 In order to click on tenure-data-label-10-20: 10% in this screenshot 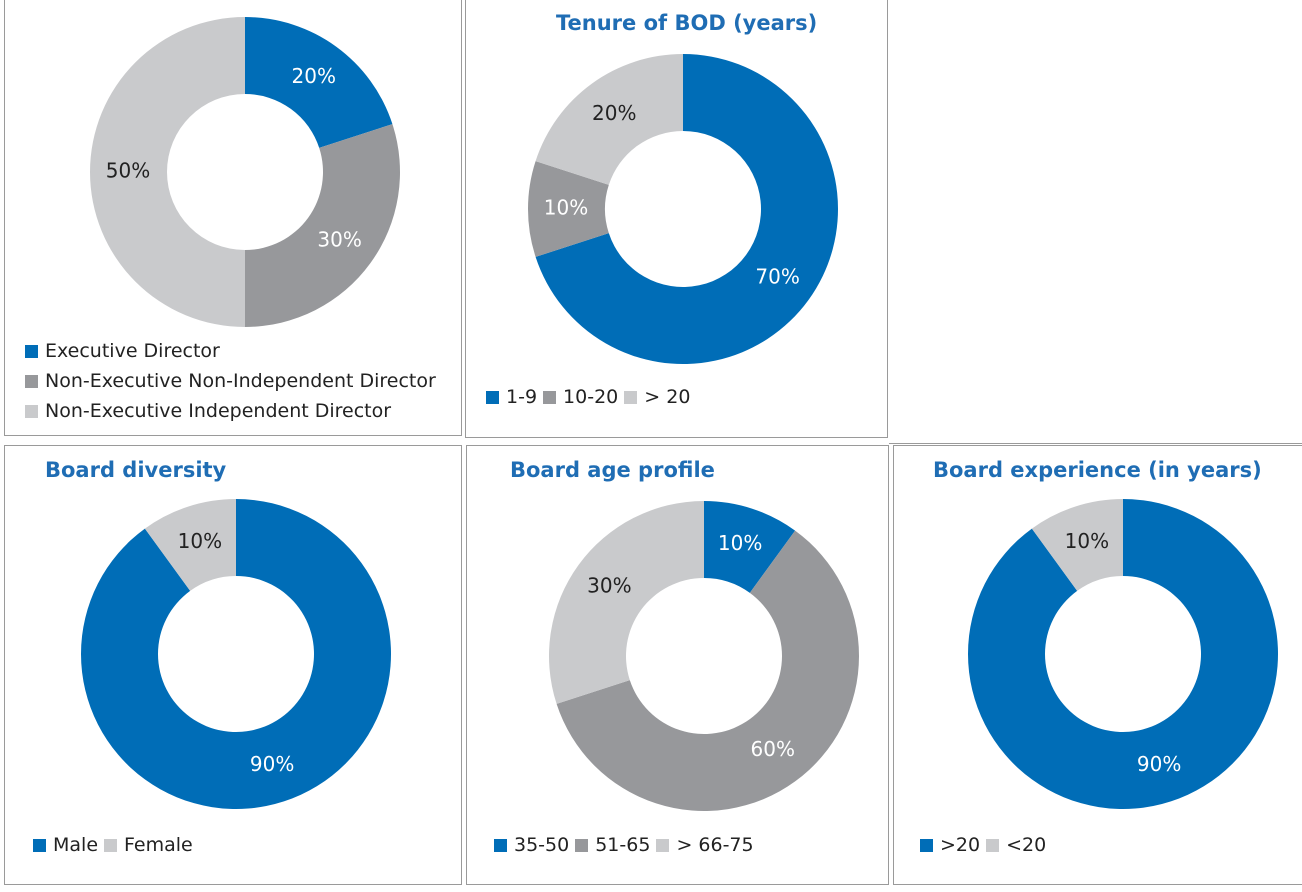, I will do `click(566, 208)`.